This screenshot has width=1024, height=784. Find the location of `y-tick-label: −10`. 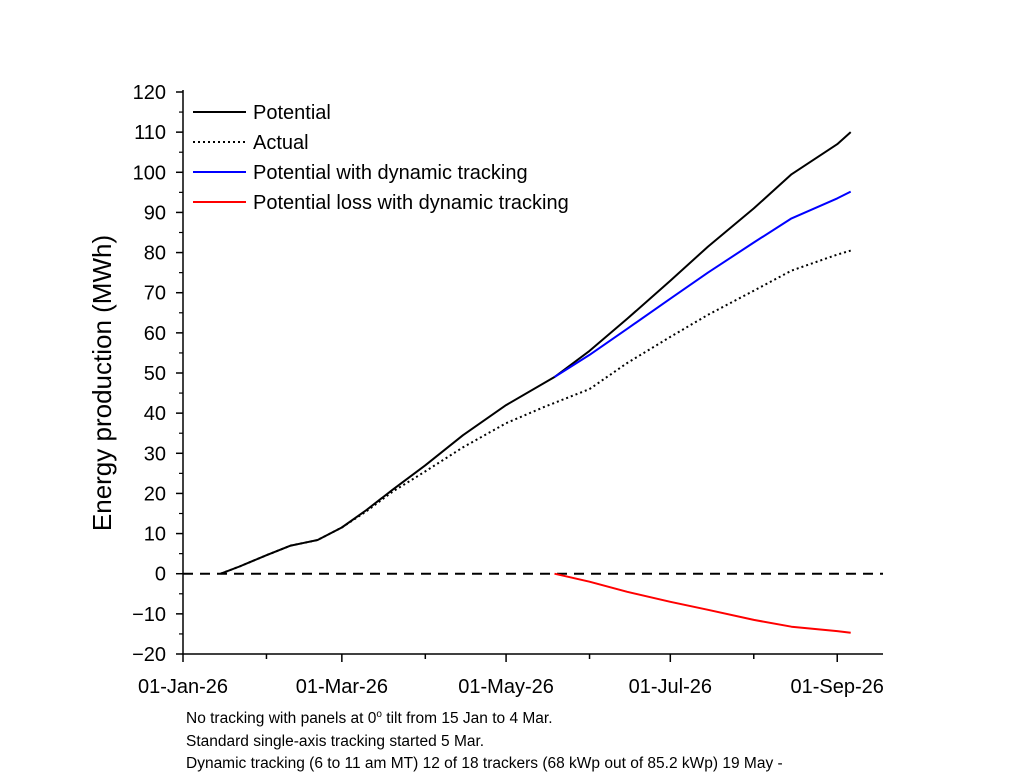

y-tick-label: −10 is located at coordinates (149, 615).